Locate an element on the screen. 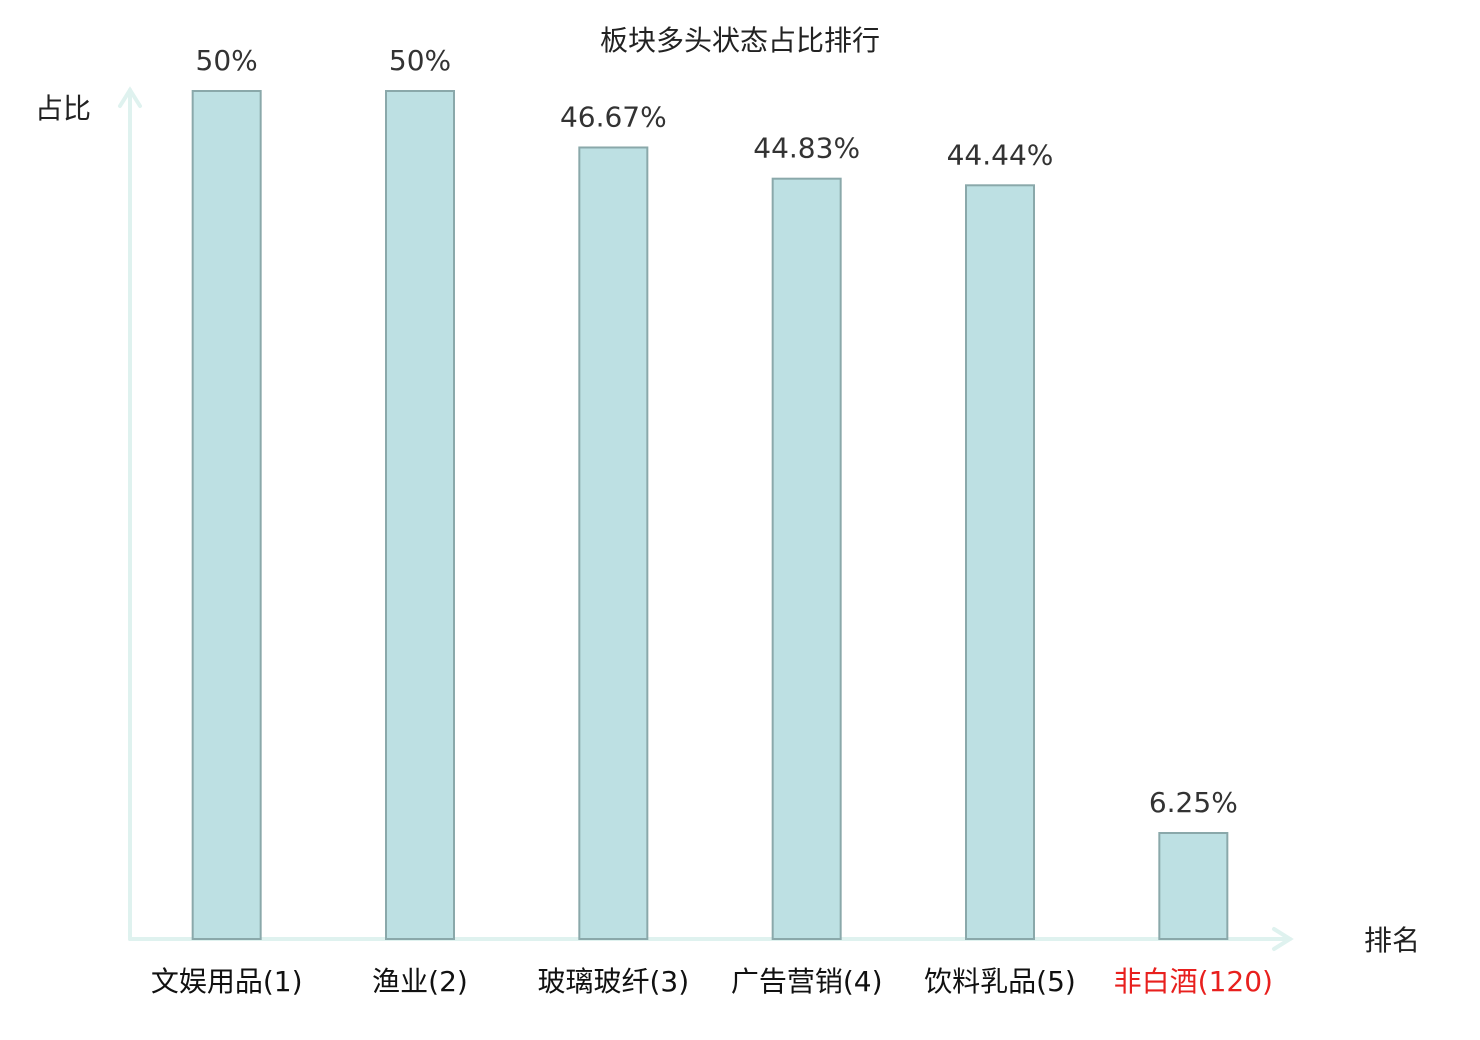 This screenshot has height=1040, width=1480. x-axis-arrow is located at coordinates (1283, 939).